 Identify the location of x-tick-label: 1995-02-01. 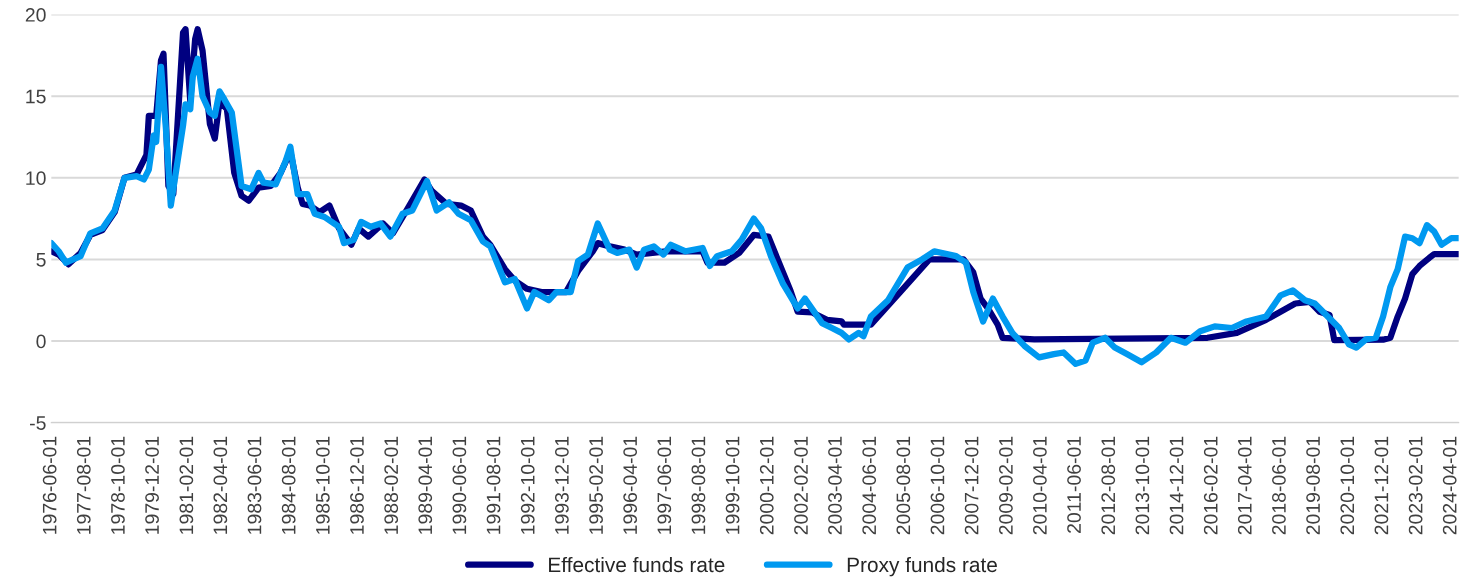
(596, 485).